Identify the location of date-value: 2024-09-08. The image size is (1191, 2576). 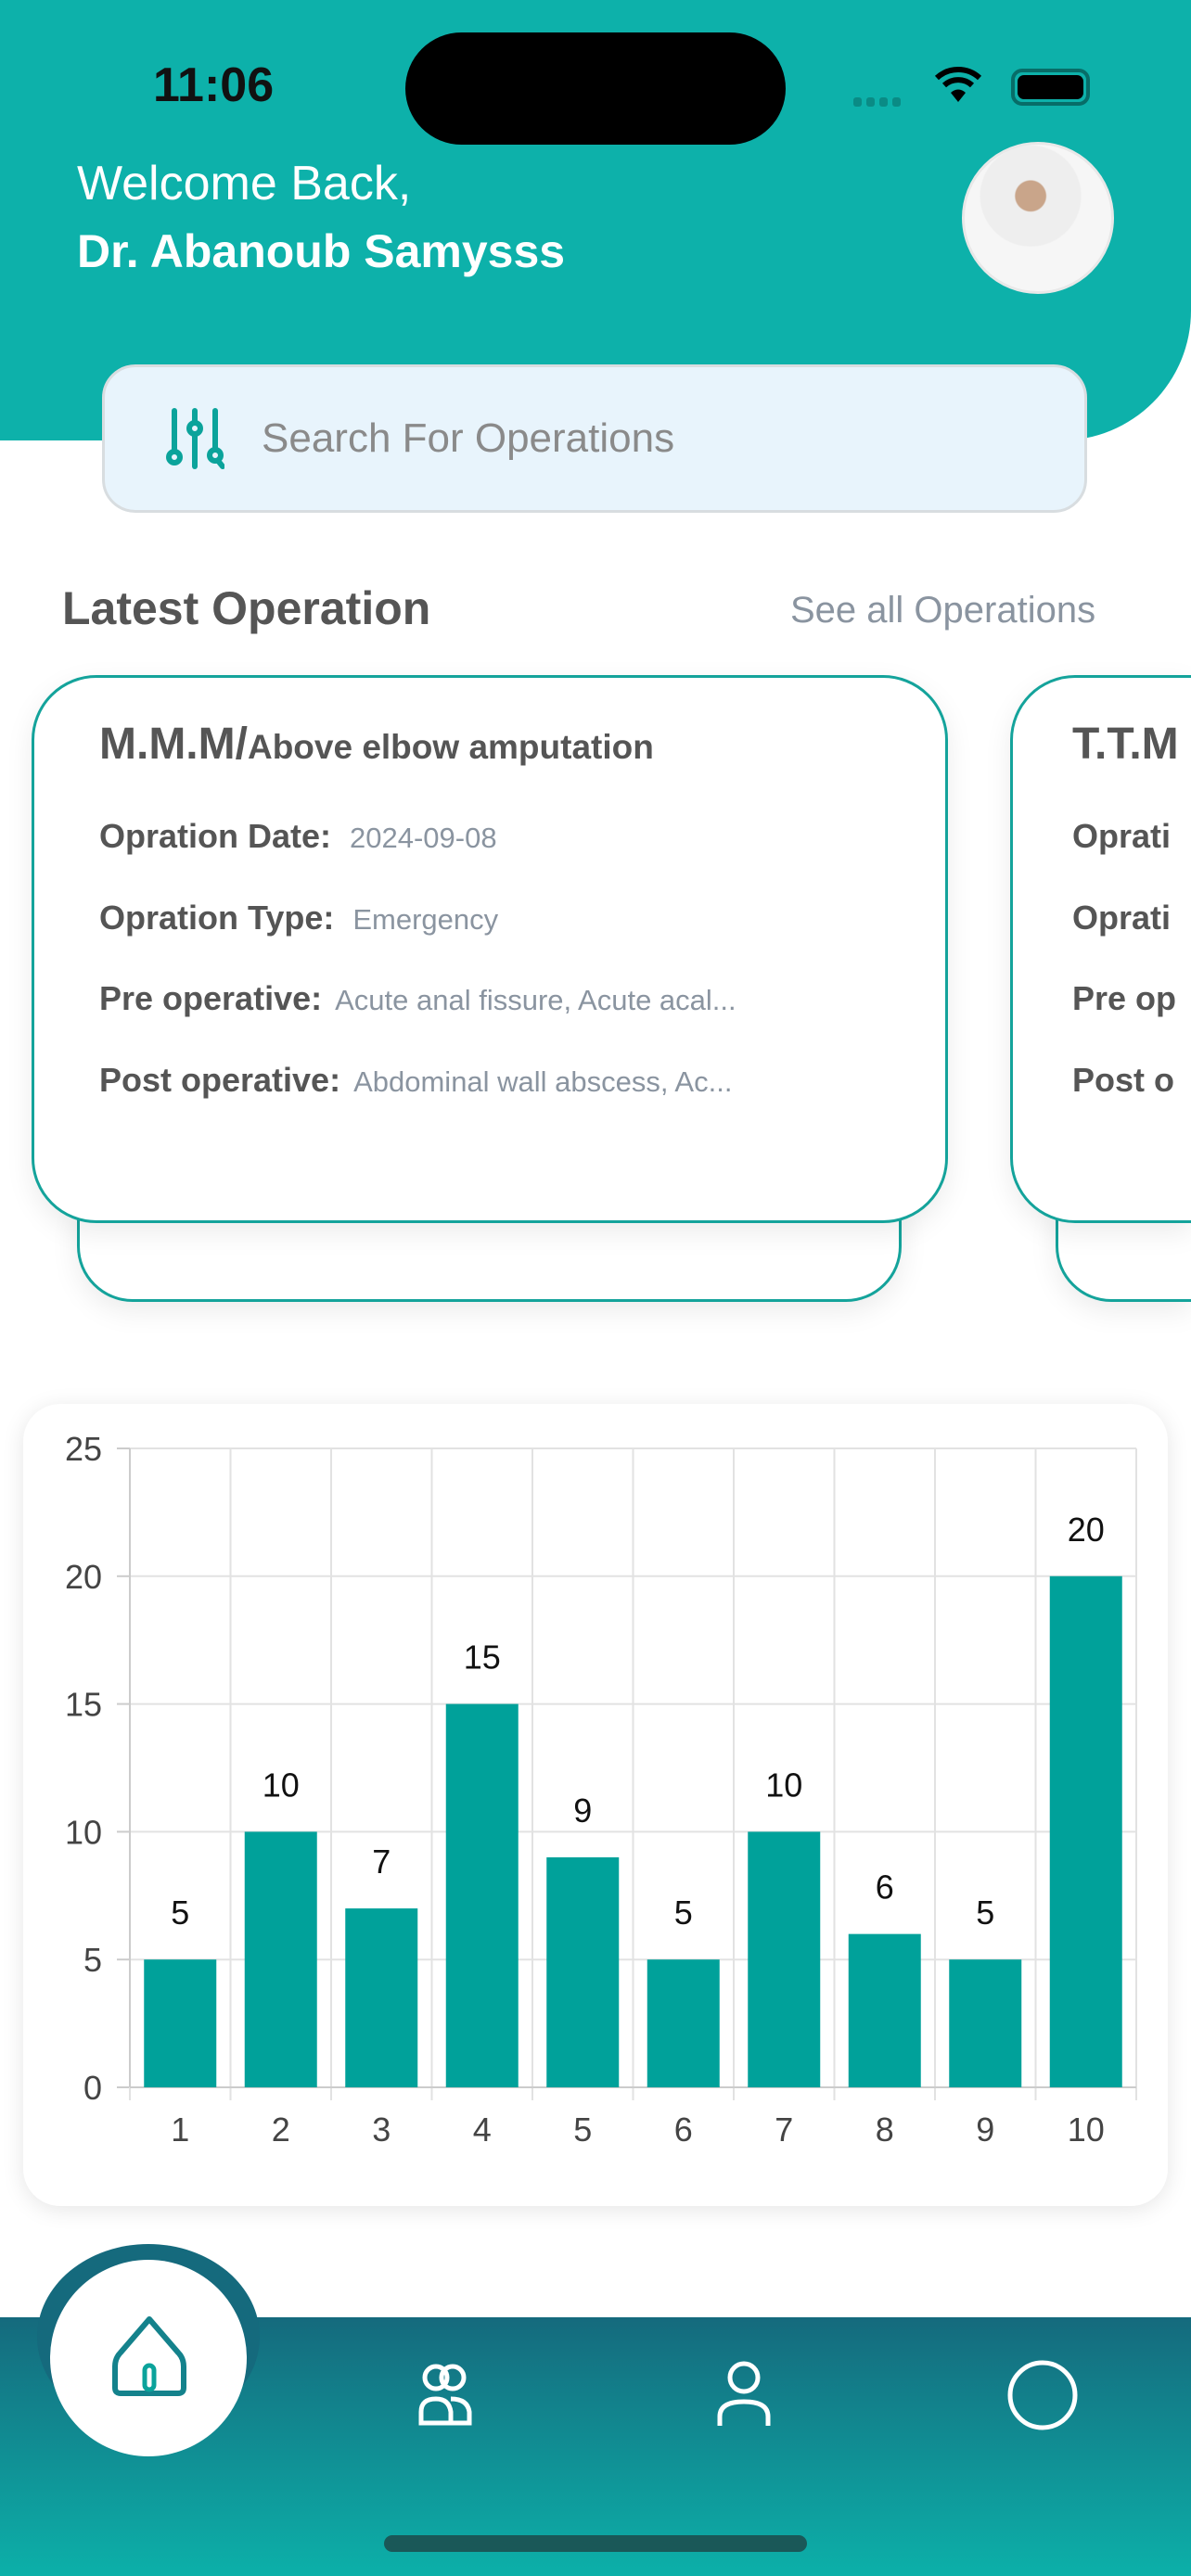
(424, 838).